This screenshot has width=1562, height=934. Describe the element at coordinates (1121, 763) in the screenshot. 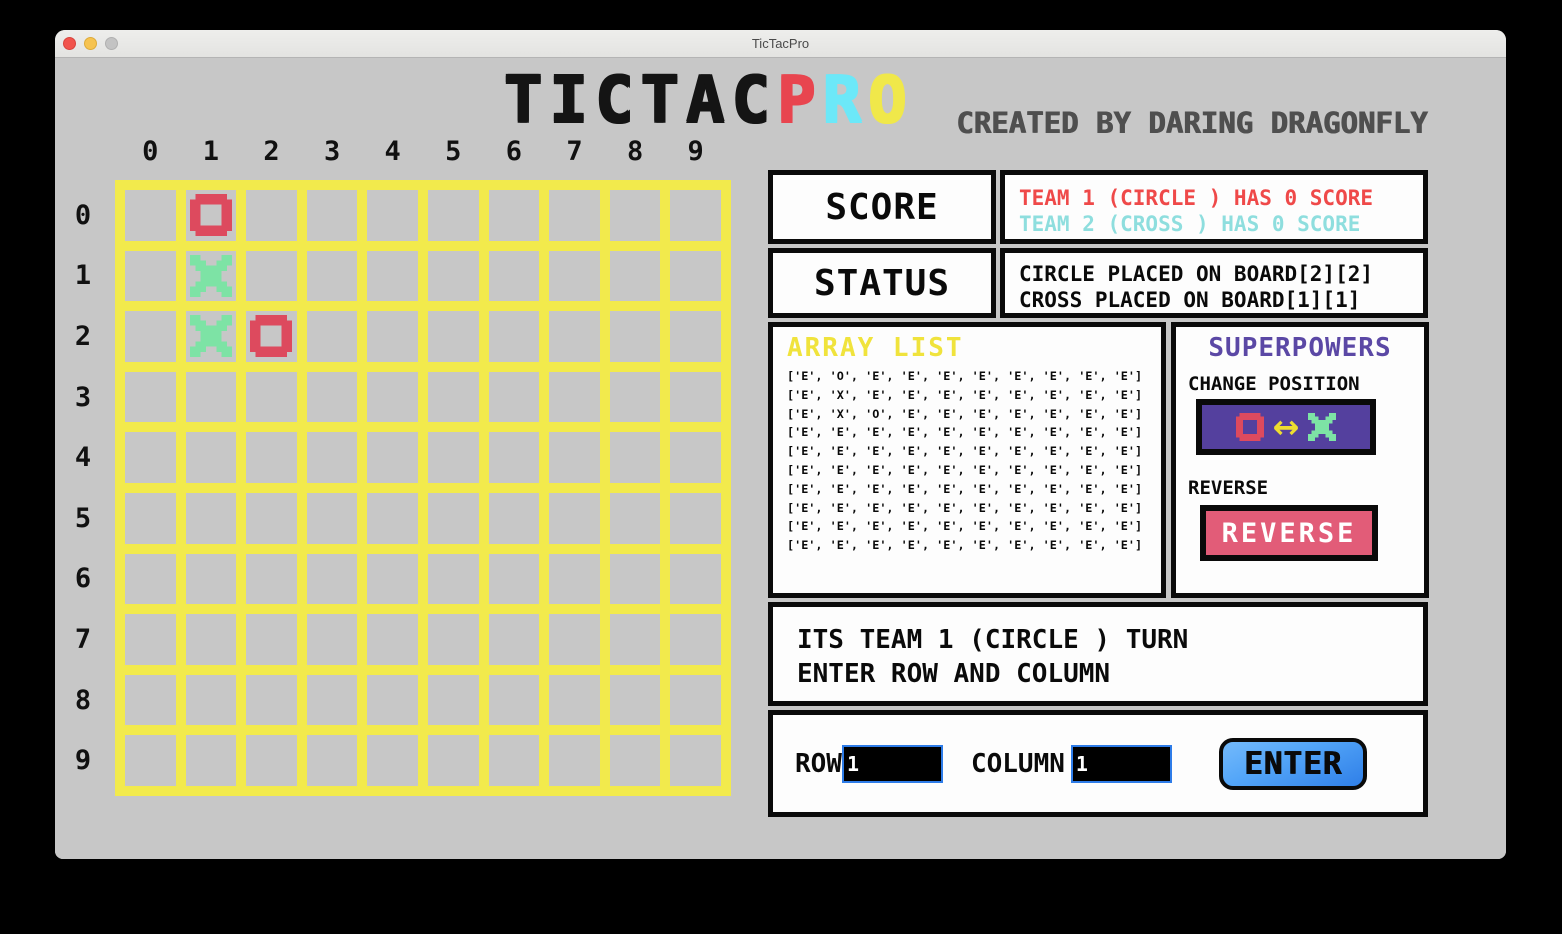

I see `column-input` at that location.